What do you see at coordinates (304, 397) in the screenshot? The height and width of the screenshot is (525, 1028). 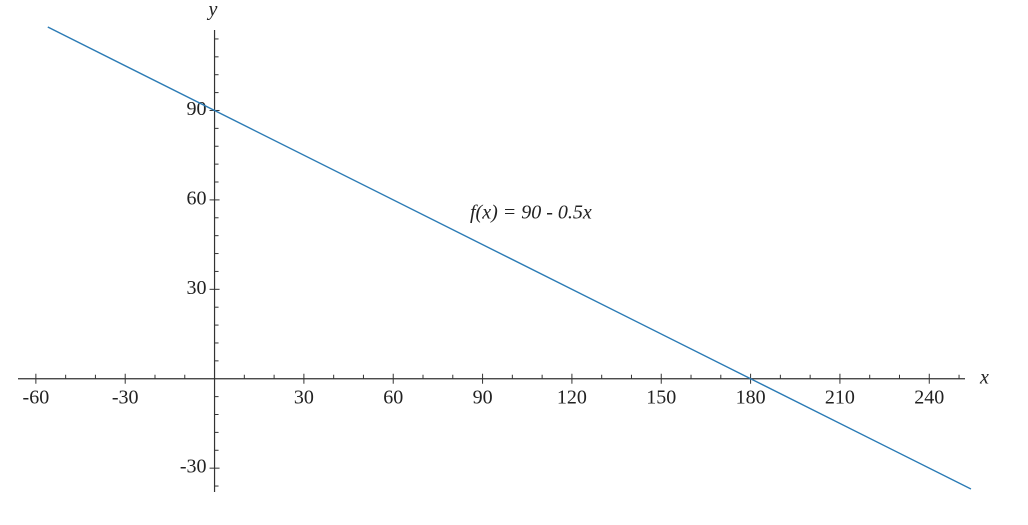 I see `x-tick-label: 30` at bounding box center [304, 397].